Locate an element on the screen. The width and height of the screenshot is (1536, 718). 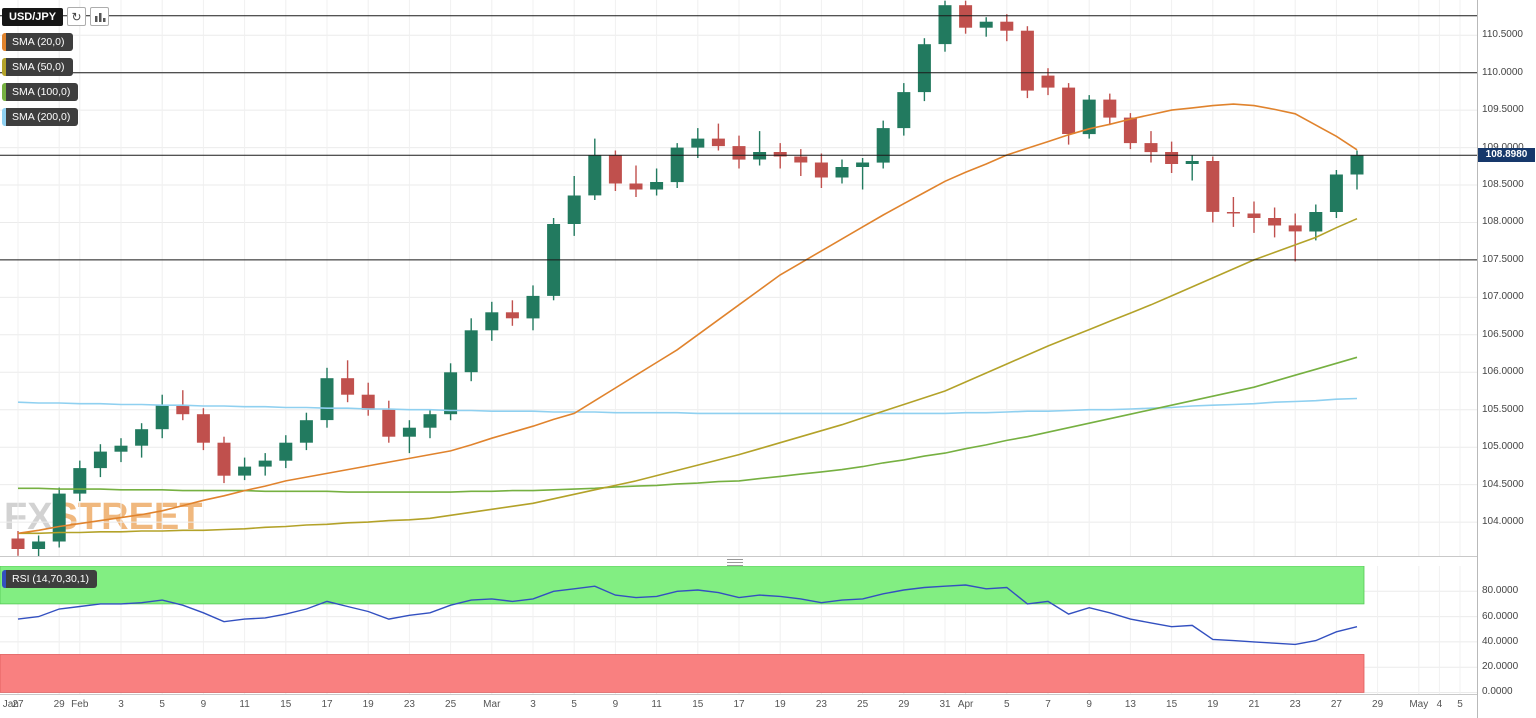
refresh-button: ↻ is located at coordinates (77, 16).